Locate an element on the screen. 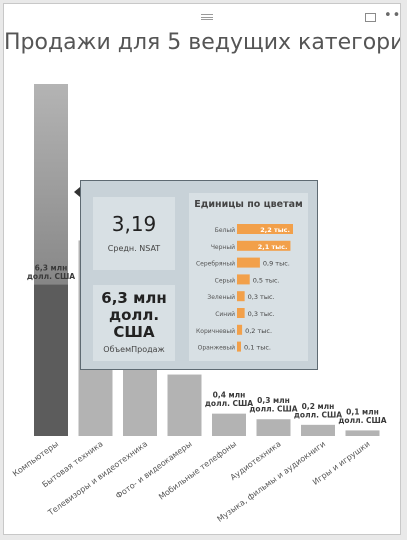 Image resolution: width=407 pixels, height=540 pixels. color-label-7: Коричневый is located at coordinates (215, 331).